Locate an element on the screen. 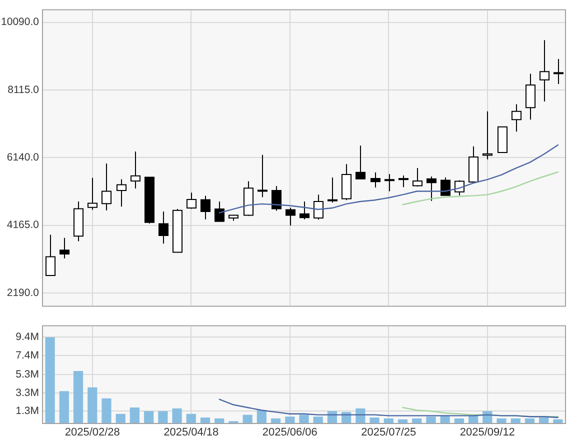 This screenshot has height=439, width=567. x-tick-label: 2025/09/12 is located at coordinates (487, 432).